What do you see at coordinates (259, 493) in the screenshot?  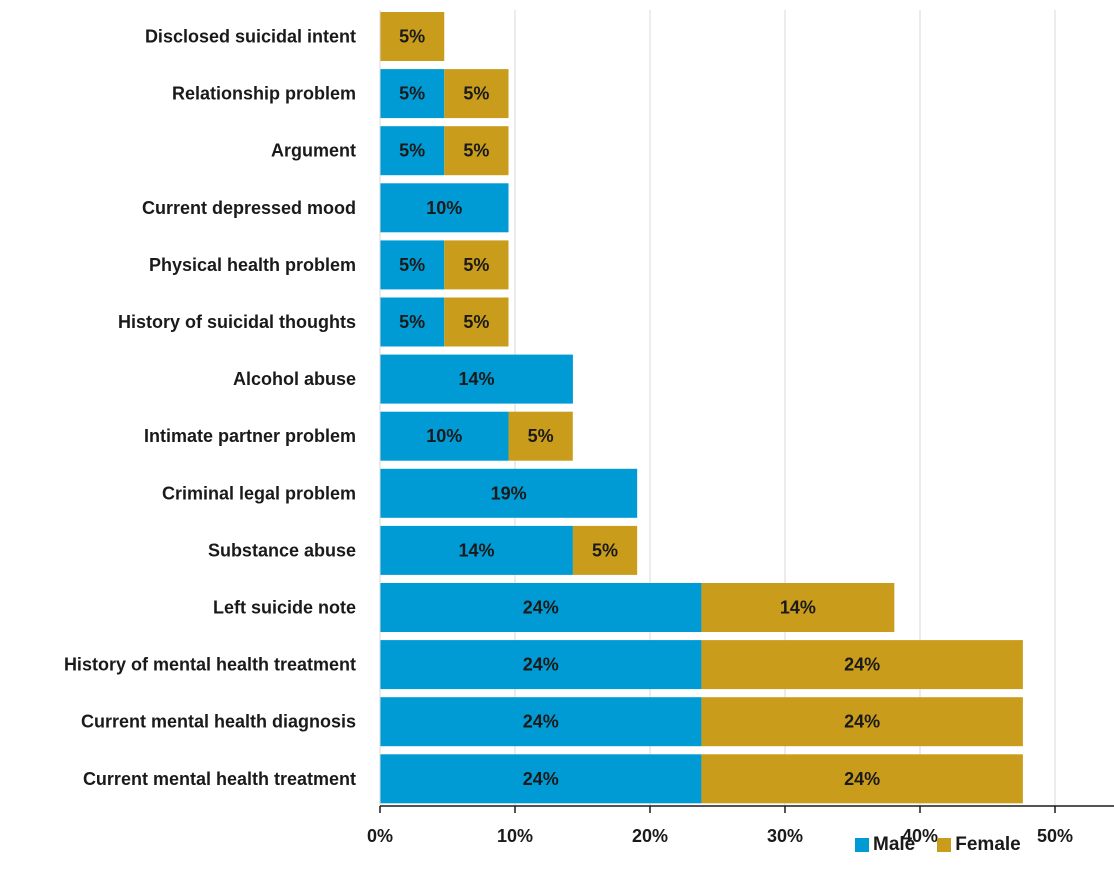 I see `category-label: Criminal legal problem` at bounding box center [259, 493].